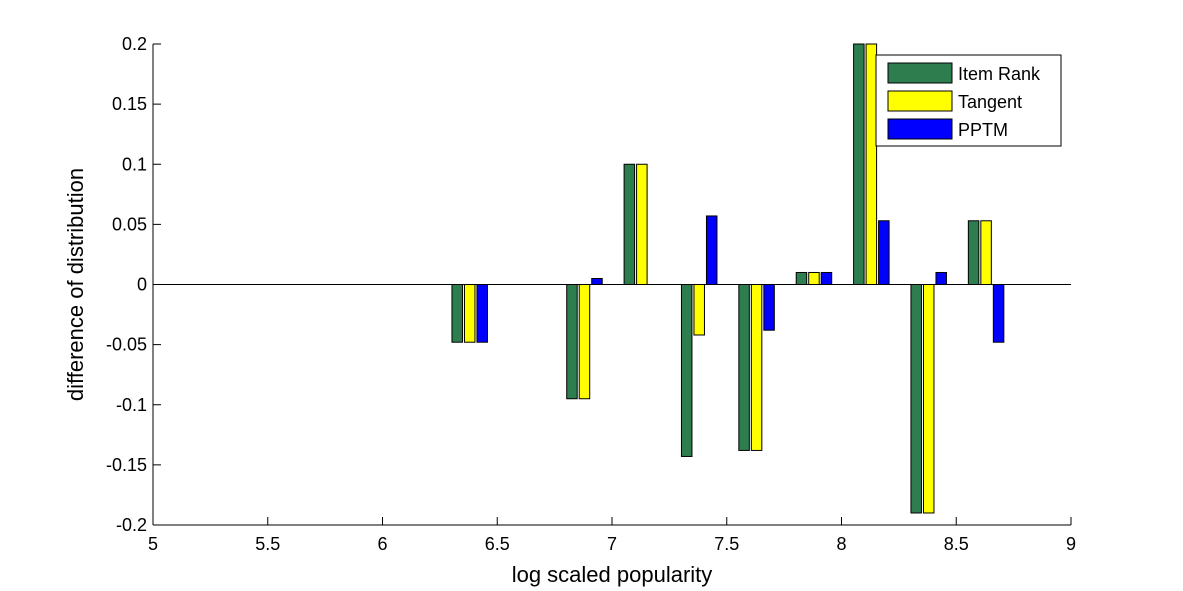 The image size is (1183, 591). I want to click on legend-label: Item Rank, so click(999, 74).